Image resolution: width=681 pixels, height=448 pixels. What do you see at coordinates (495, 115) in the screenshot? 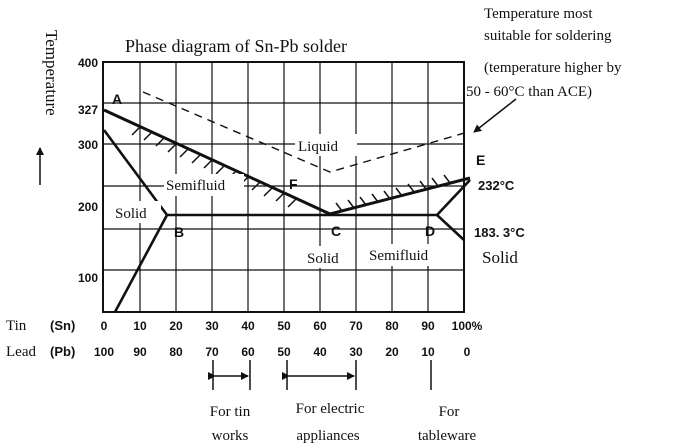
I see `annotation-arrow` at bounding box center [495, 115].